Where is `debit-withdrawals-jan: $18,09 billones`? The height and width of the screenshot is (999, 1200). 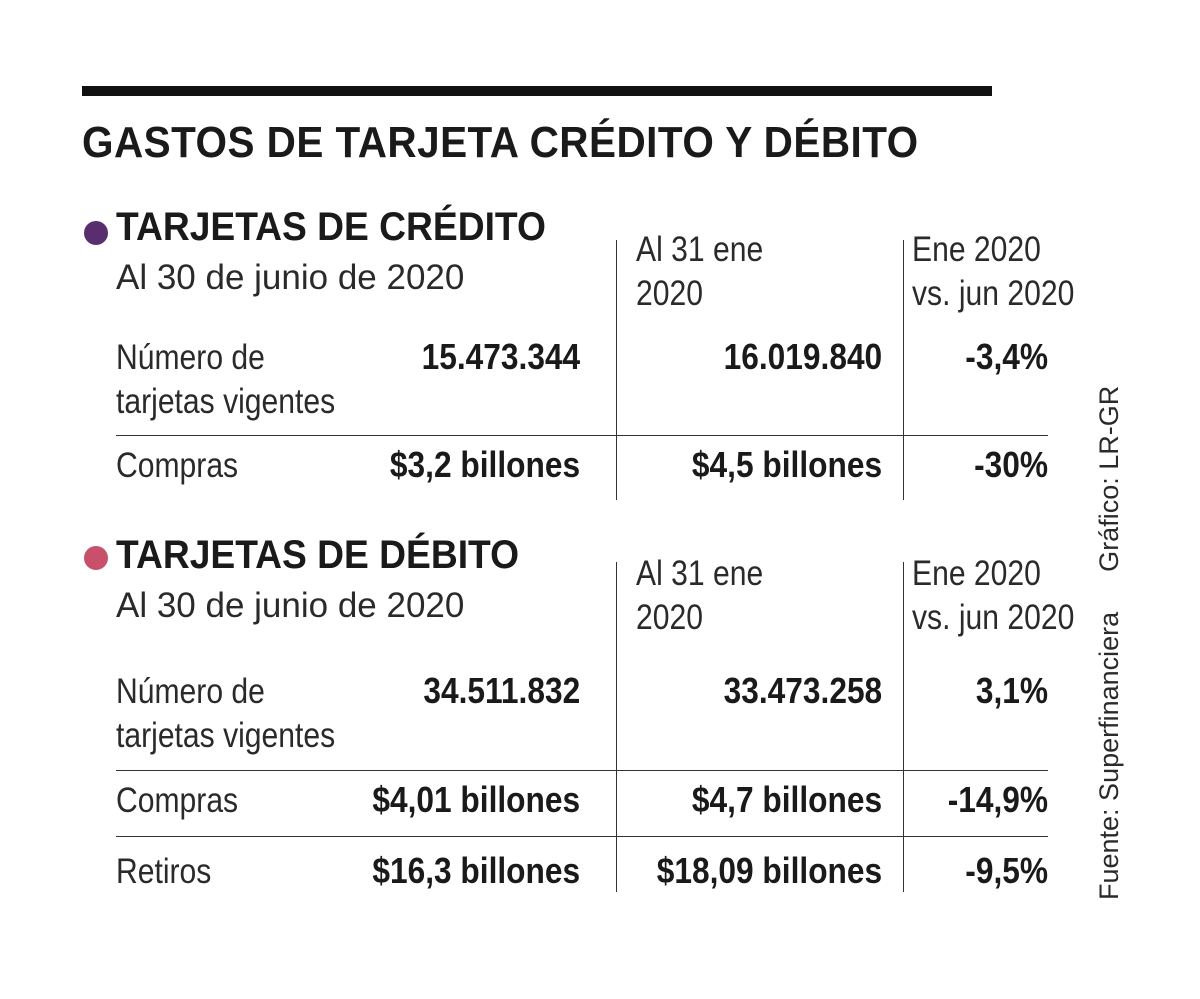 debit-withdrawals-jan: $18,09 billones is located at coordinates (769, 870).